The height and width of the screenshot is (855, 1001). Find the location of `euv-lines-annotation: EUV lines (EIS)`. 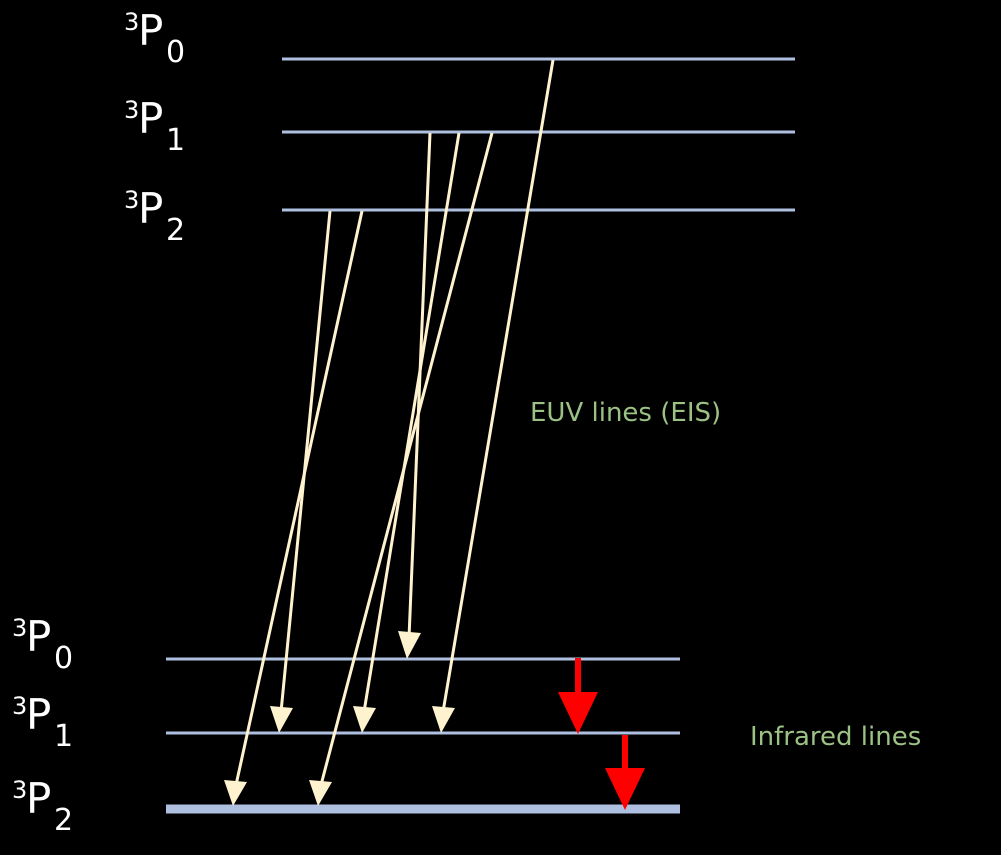

euv-lines-annotation: EUV lines (EIS) is located at coordinates (626, 413).